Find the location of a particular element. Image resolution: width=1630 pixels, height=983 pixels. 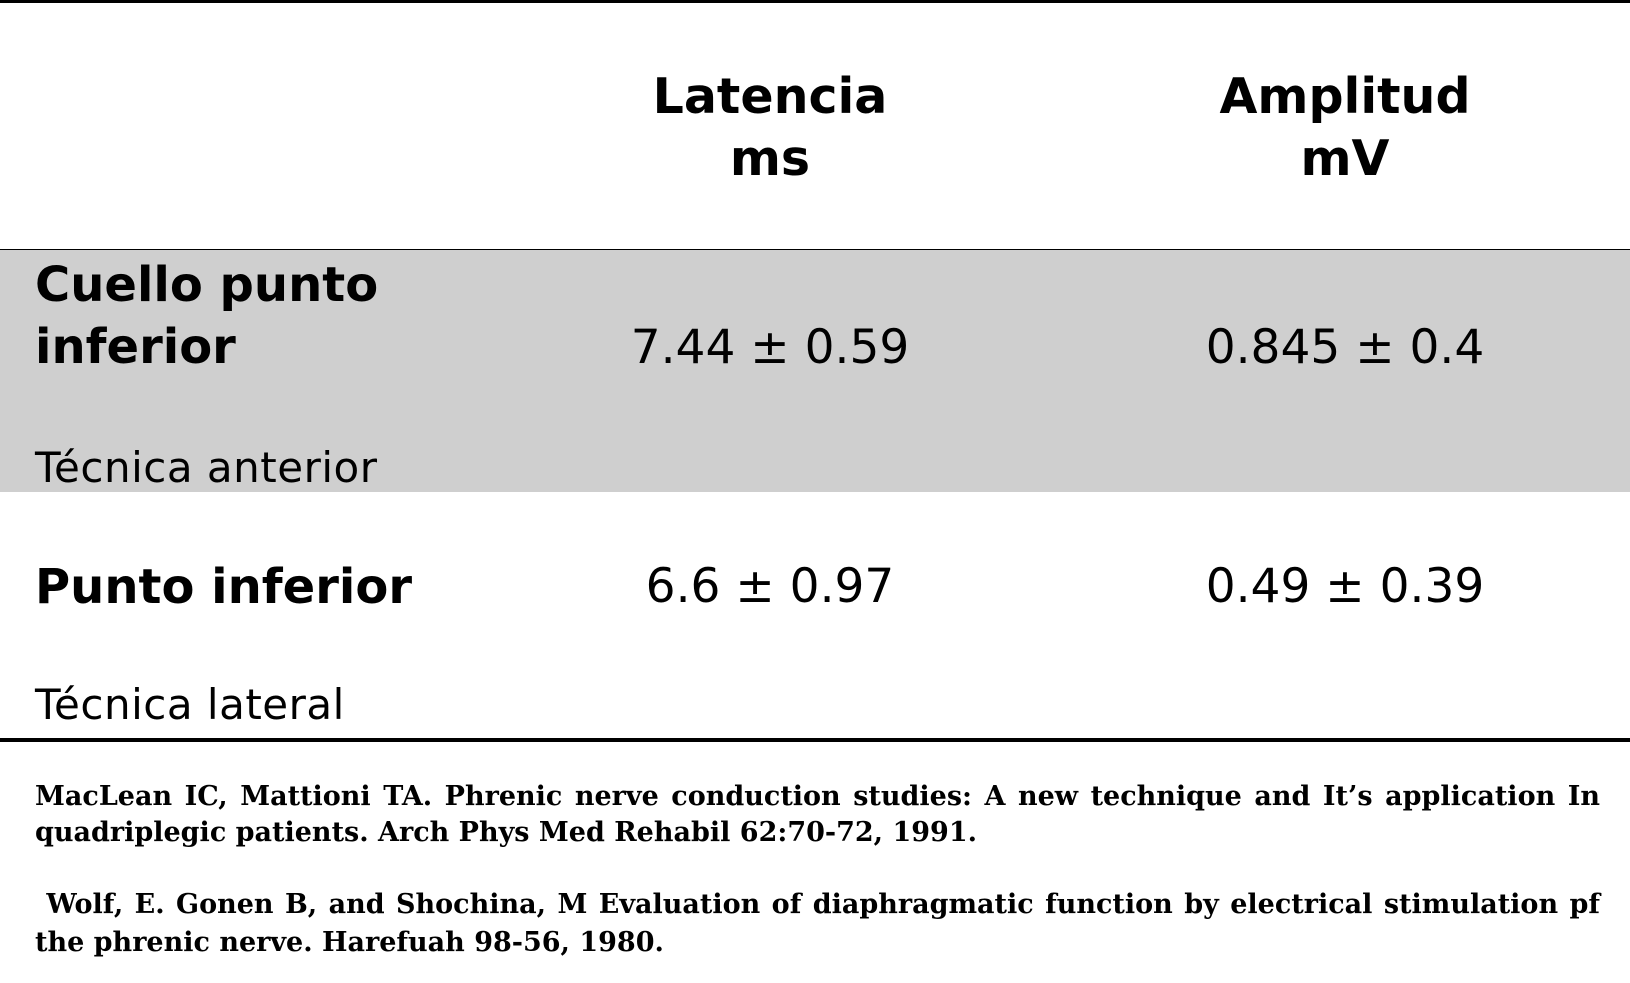

header-latency: Latencia ms is located at coordinates (770, 128).